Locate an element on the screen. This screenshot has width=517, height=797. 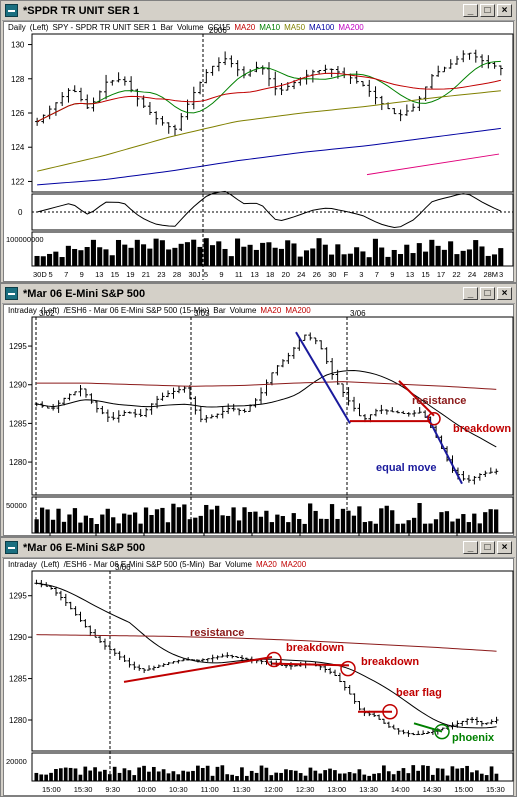
date-label: 3/03 is located at coordinates (202, 313).